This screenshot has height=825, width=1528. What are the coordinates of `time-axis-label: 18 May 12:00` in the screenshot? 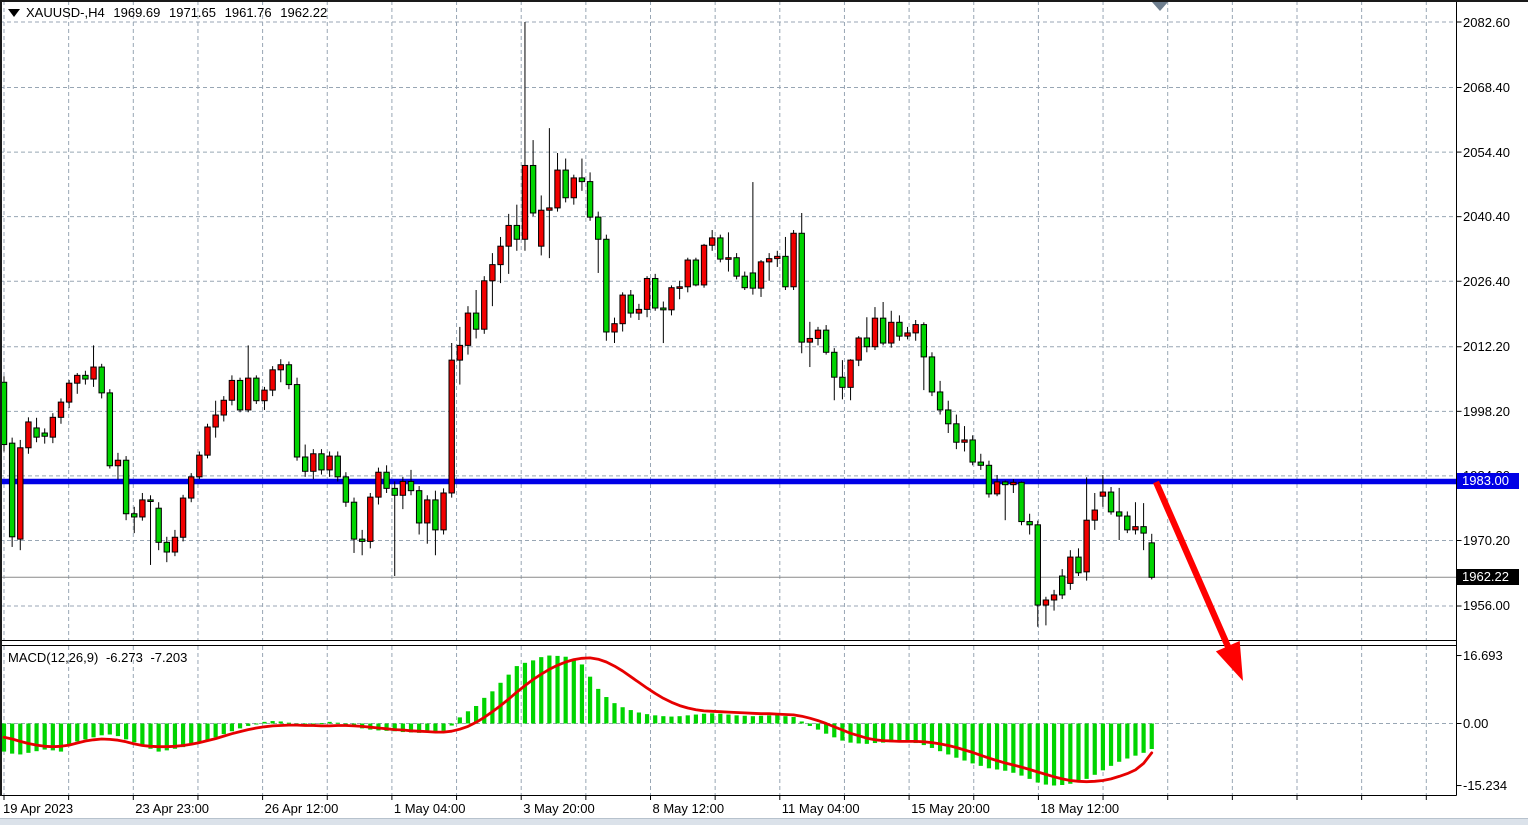 It's located at (1080, 808).